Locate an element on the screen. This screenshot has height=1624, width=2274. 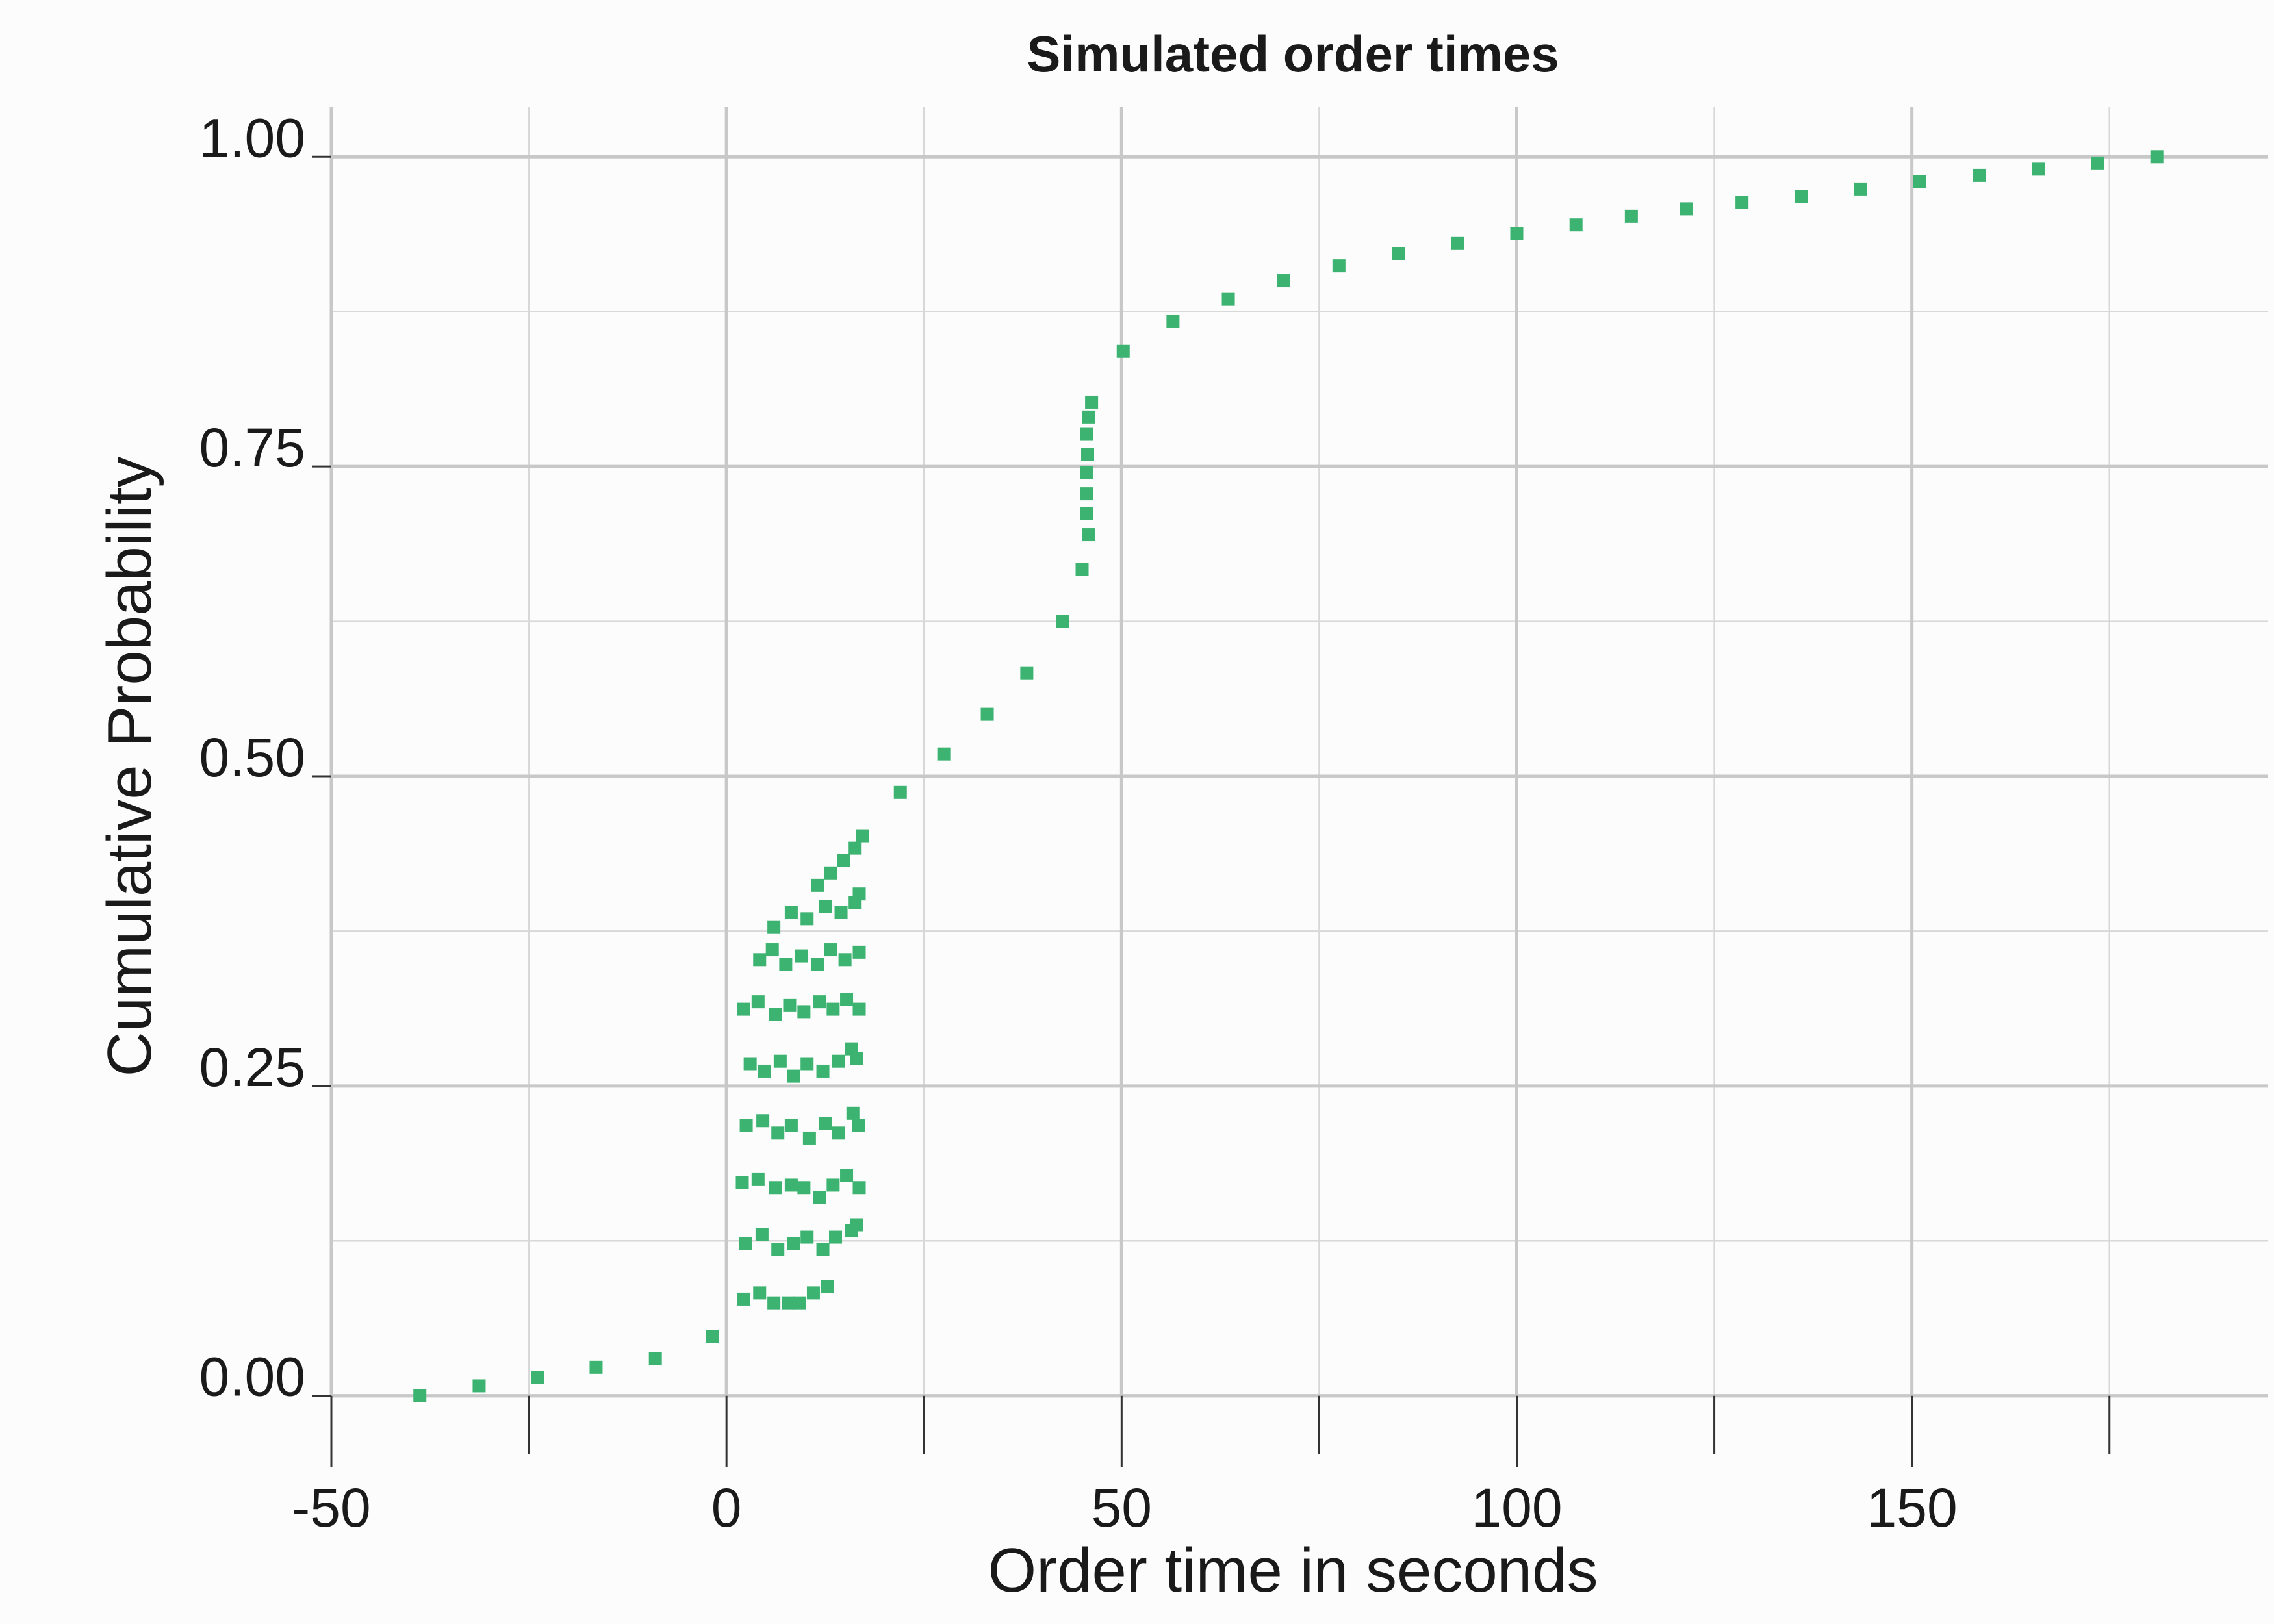
x-tick-label: 100 is located at coordinates (1516, 1507).